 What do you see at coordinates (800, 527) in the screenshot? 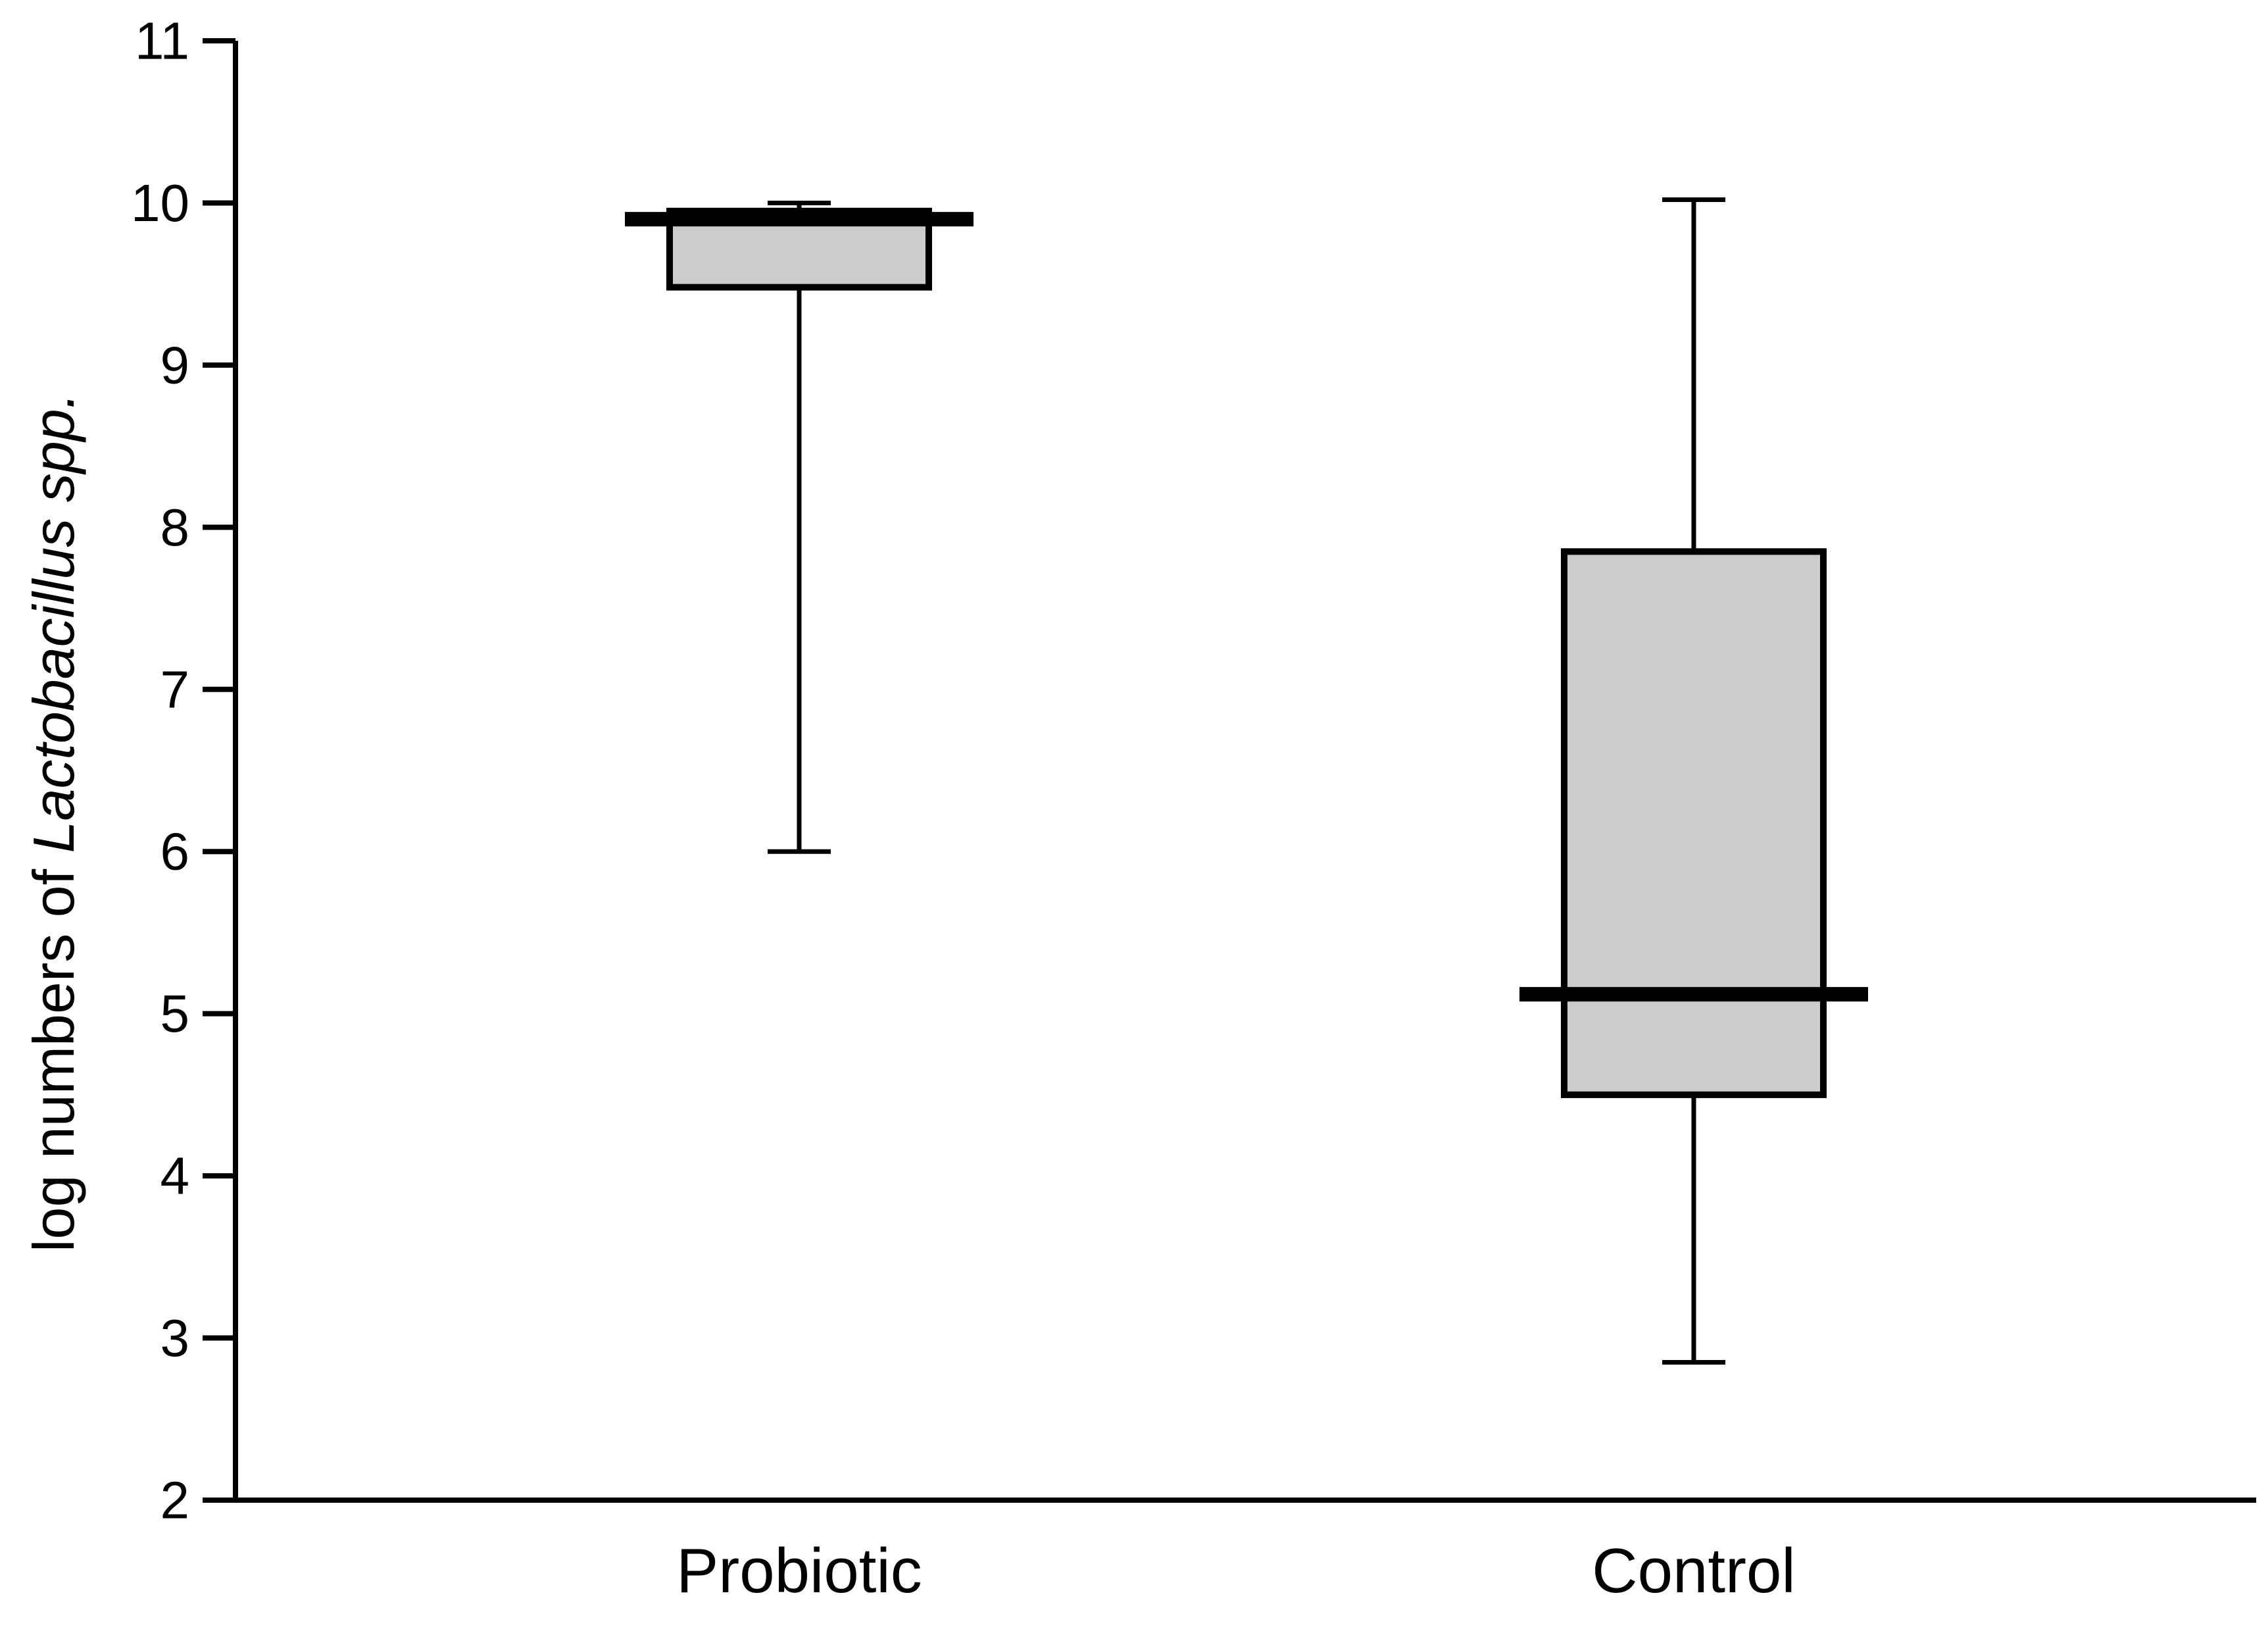
I see `box-probiotic` at bounding box center [800, 527].